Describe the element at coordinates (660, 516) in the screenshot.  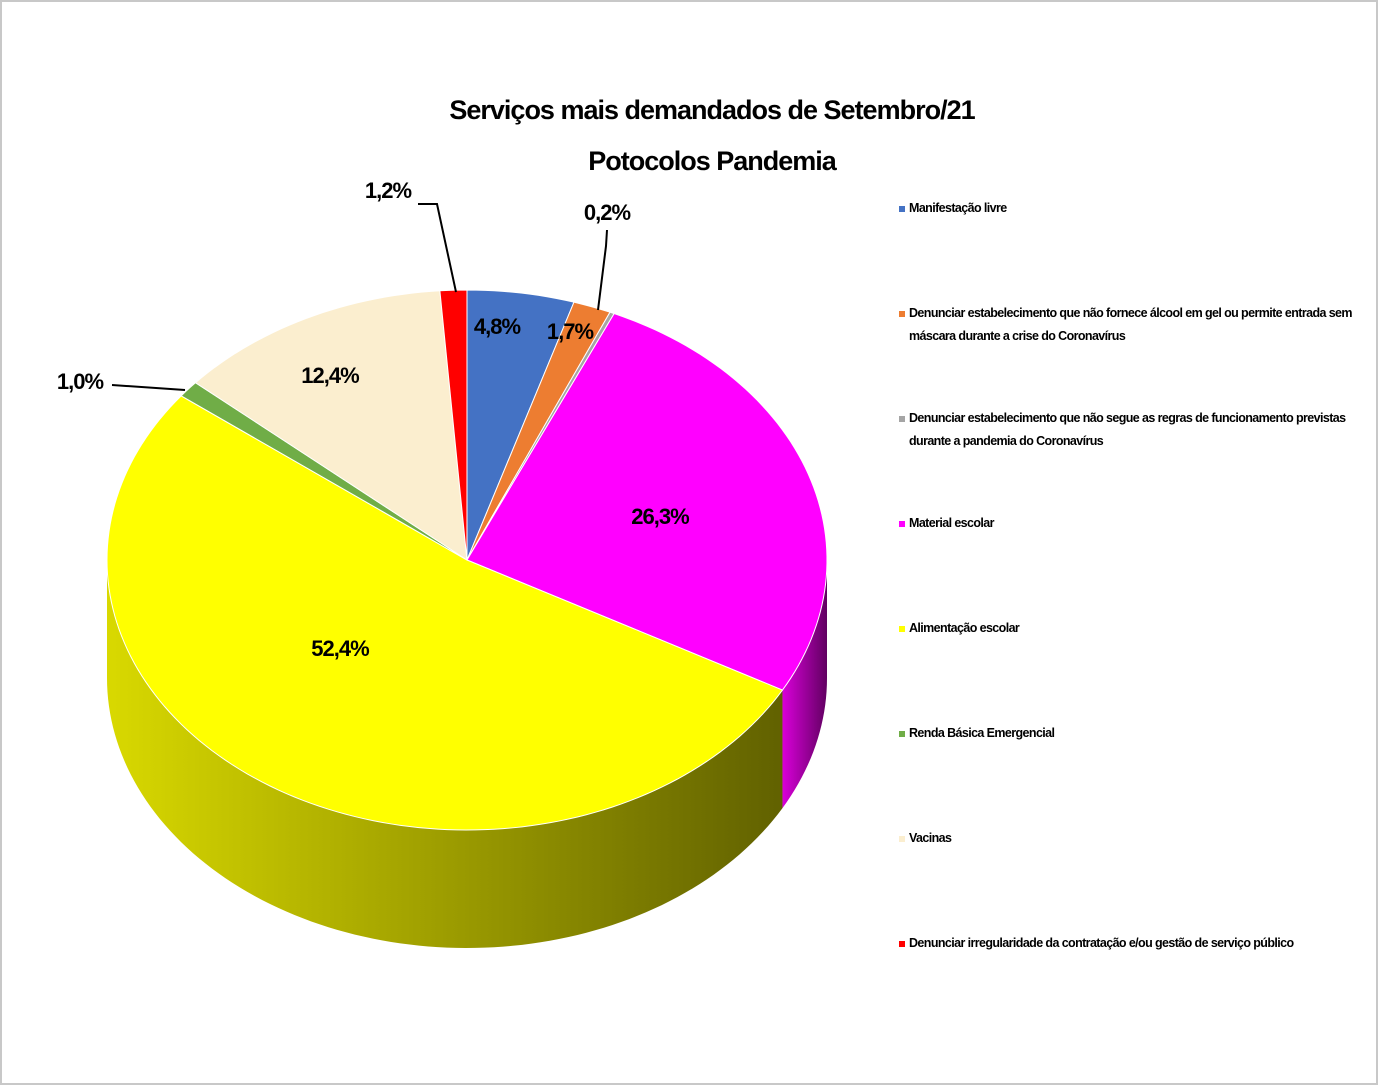
I see `data-label: 26,3%` at that location.